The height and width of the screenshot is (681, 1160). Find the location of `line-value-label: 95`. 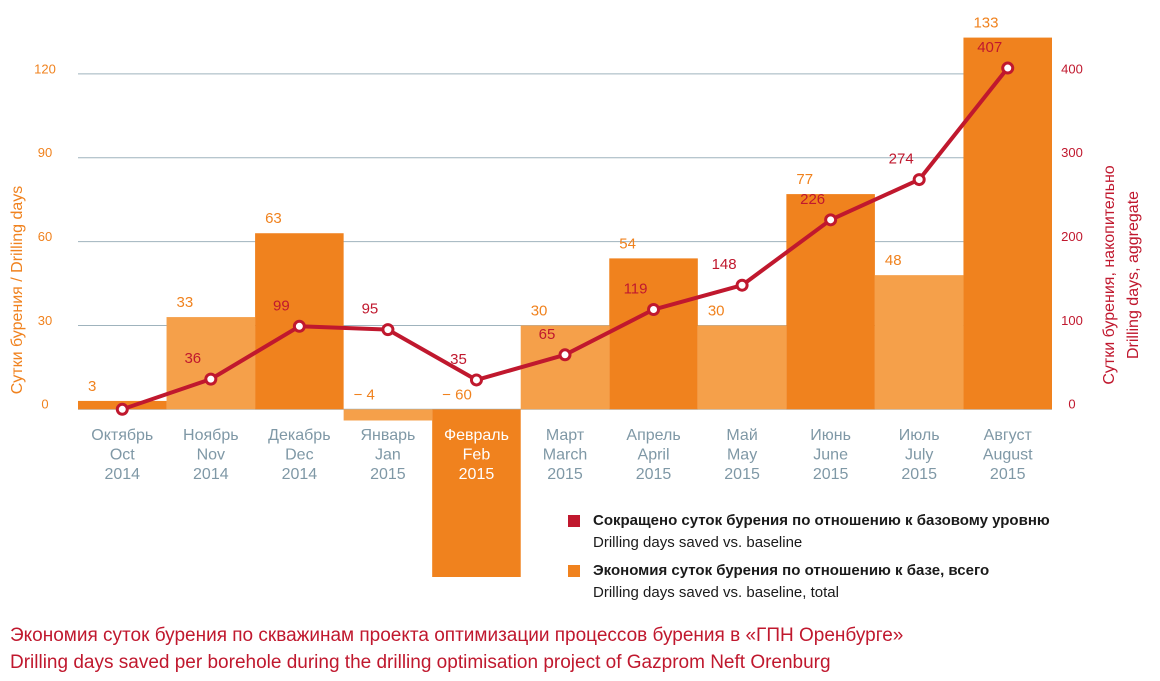

line-value-label: 95 is located at coordinates (370, 309).